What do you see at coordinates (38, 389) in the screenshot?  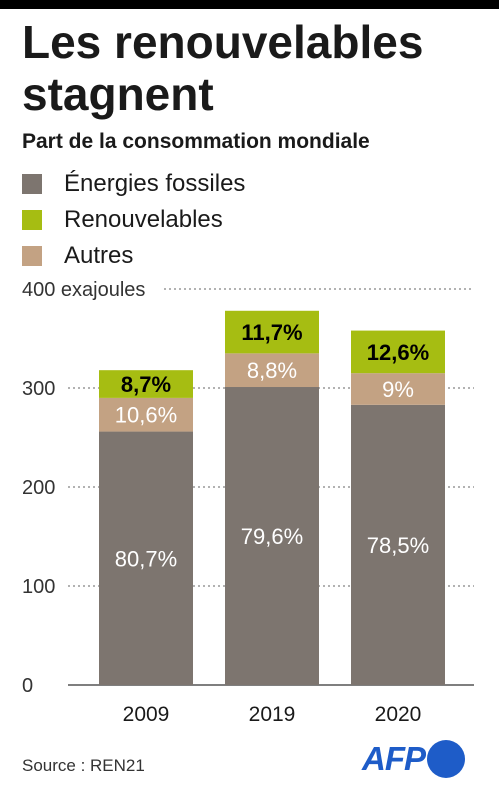 I see `y-tick-label: 300` at bounding box center [38, 389].